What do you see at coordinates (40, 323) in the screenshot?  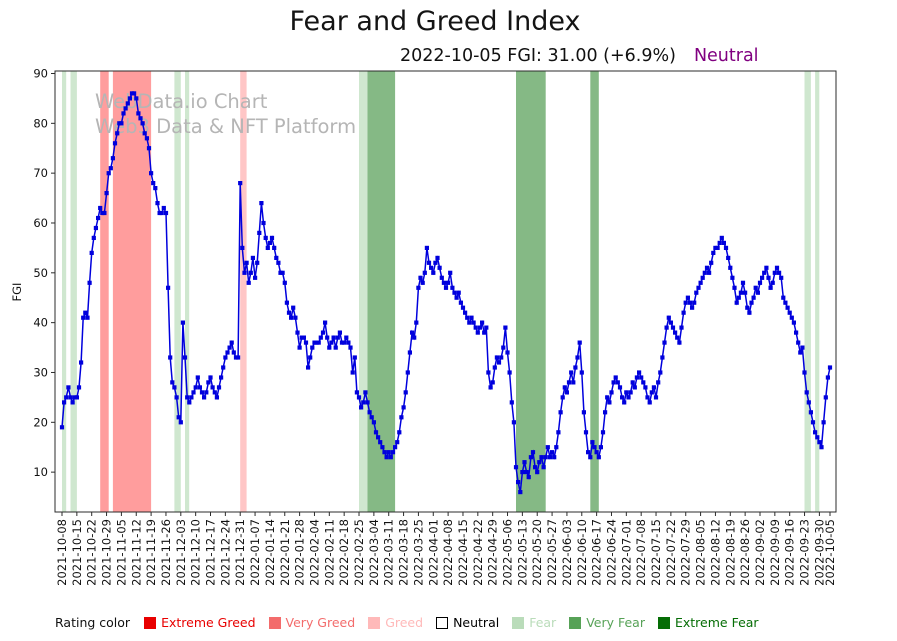 I see `y-tick-label: 40` at bounding box center [40, 323].